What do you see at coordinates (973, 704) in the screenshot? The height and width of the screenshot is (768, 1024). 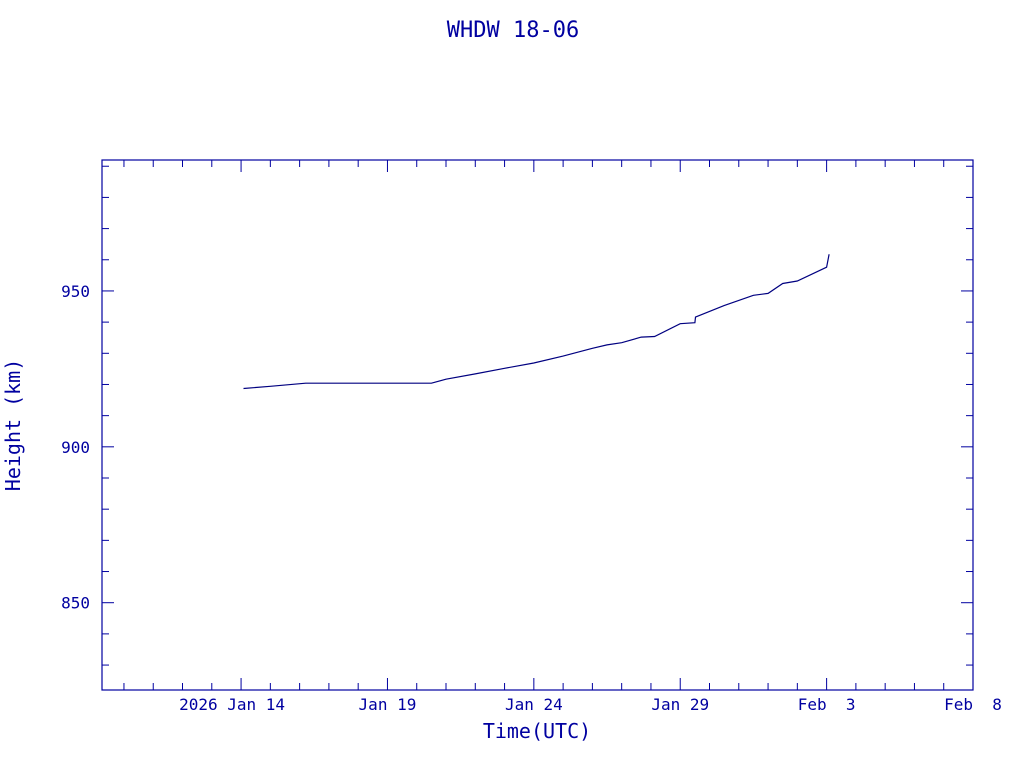 I see `x-tick-label: Feb 8` at bounding box center [973, 704].